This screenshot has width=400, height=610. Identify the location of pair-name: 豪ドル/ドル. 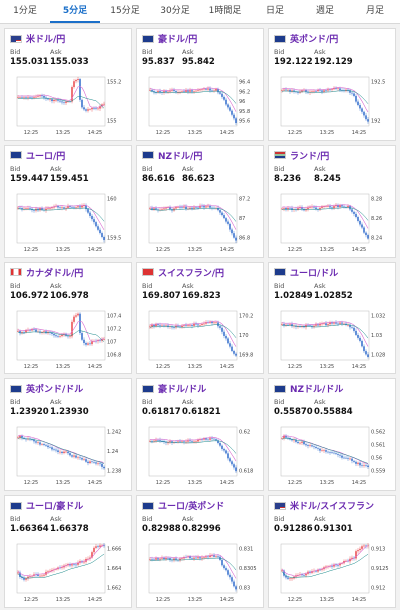
(182, 390).